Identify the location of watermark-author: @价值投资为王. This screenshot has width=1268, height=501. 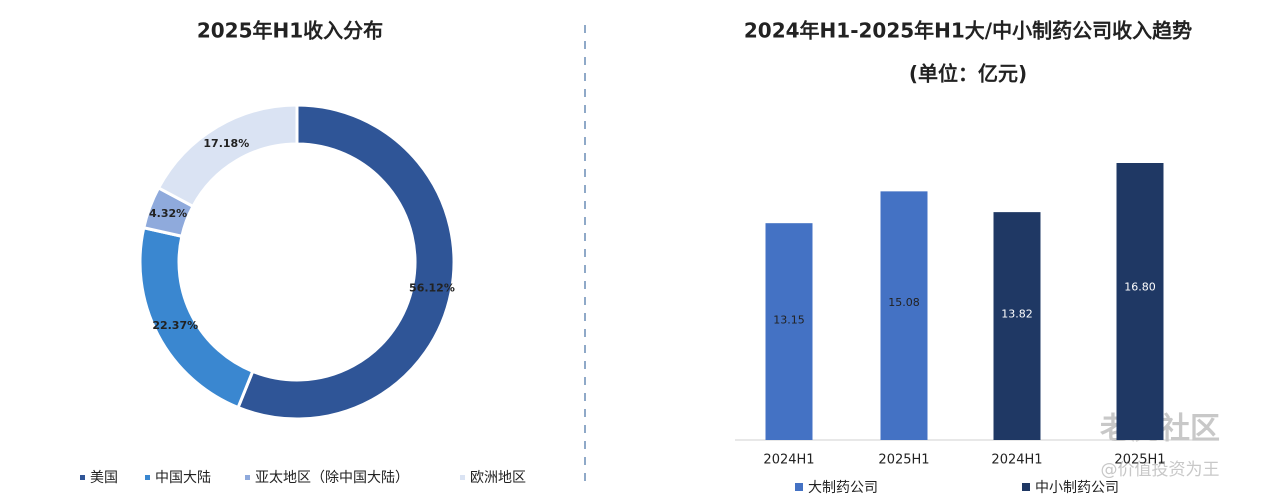
(1160, 470).